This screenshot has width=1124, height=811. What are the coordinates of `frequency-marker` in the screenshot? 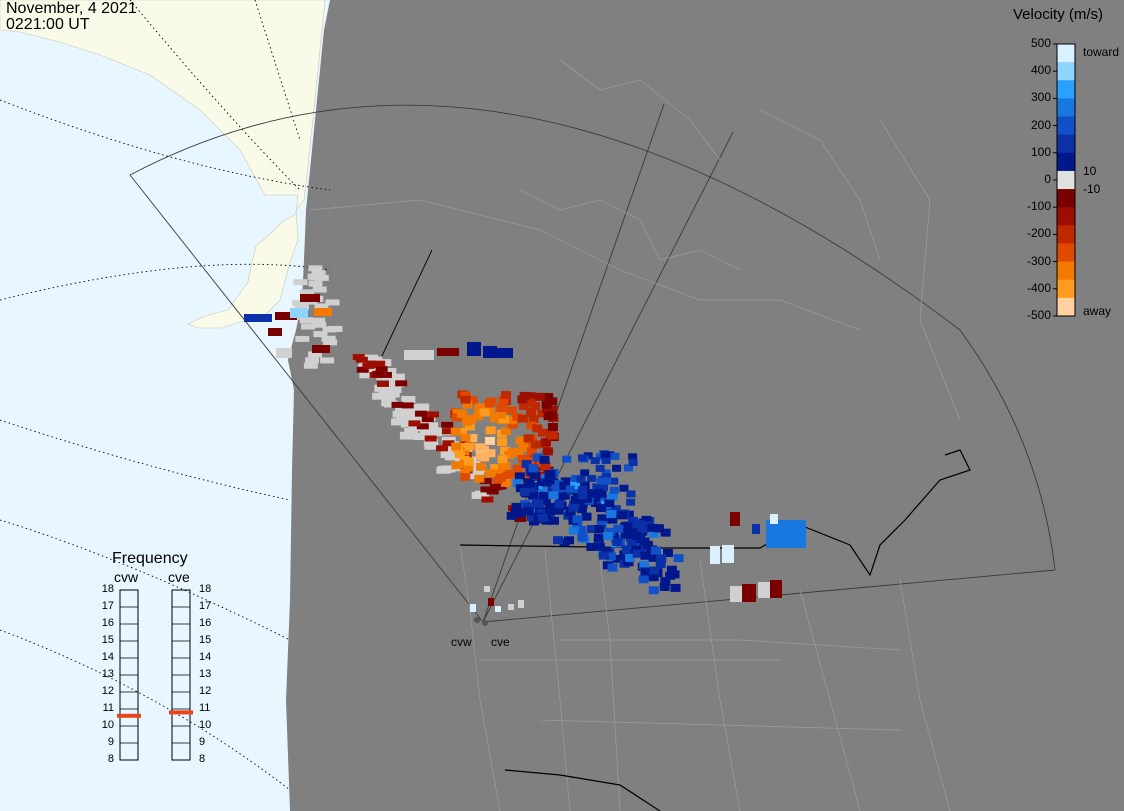 It's located at (181, 712).